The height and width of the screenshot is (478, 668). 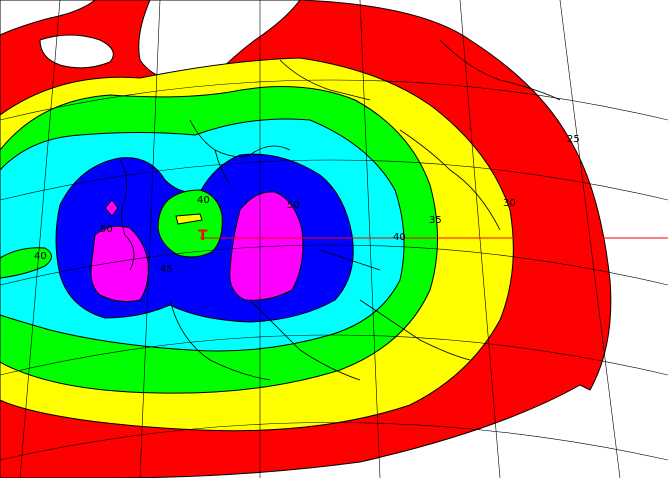 I want to click on land-iceland-area, so click(x=76, y=51).